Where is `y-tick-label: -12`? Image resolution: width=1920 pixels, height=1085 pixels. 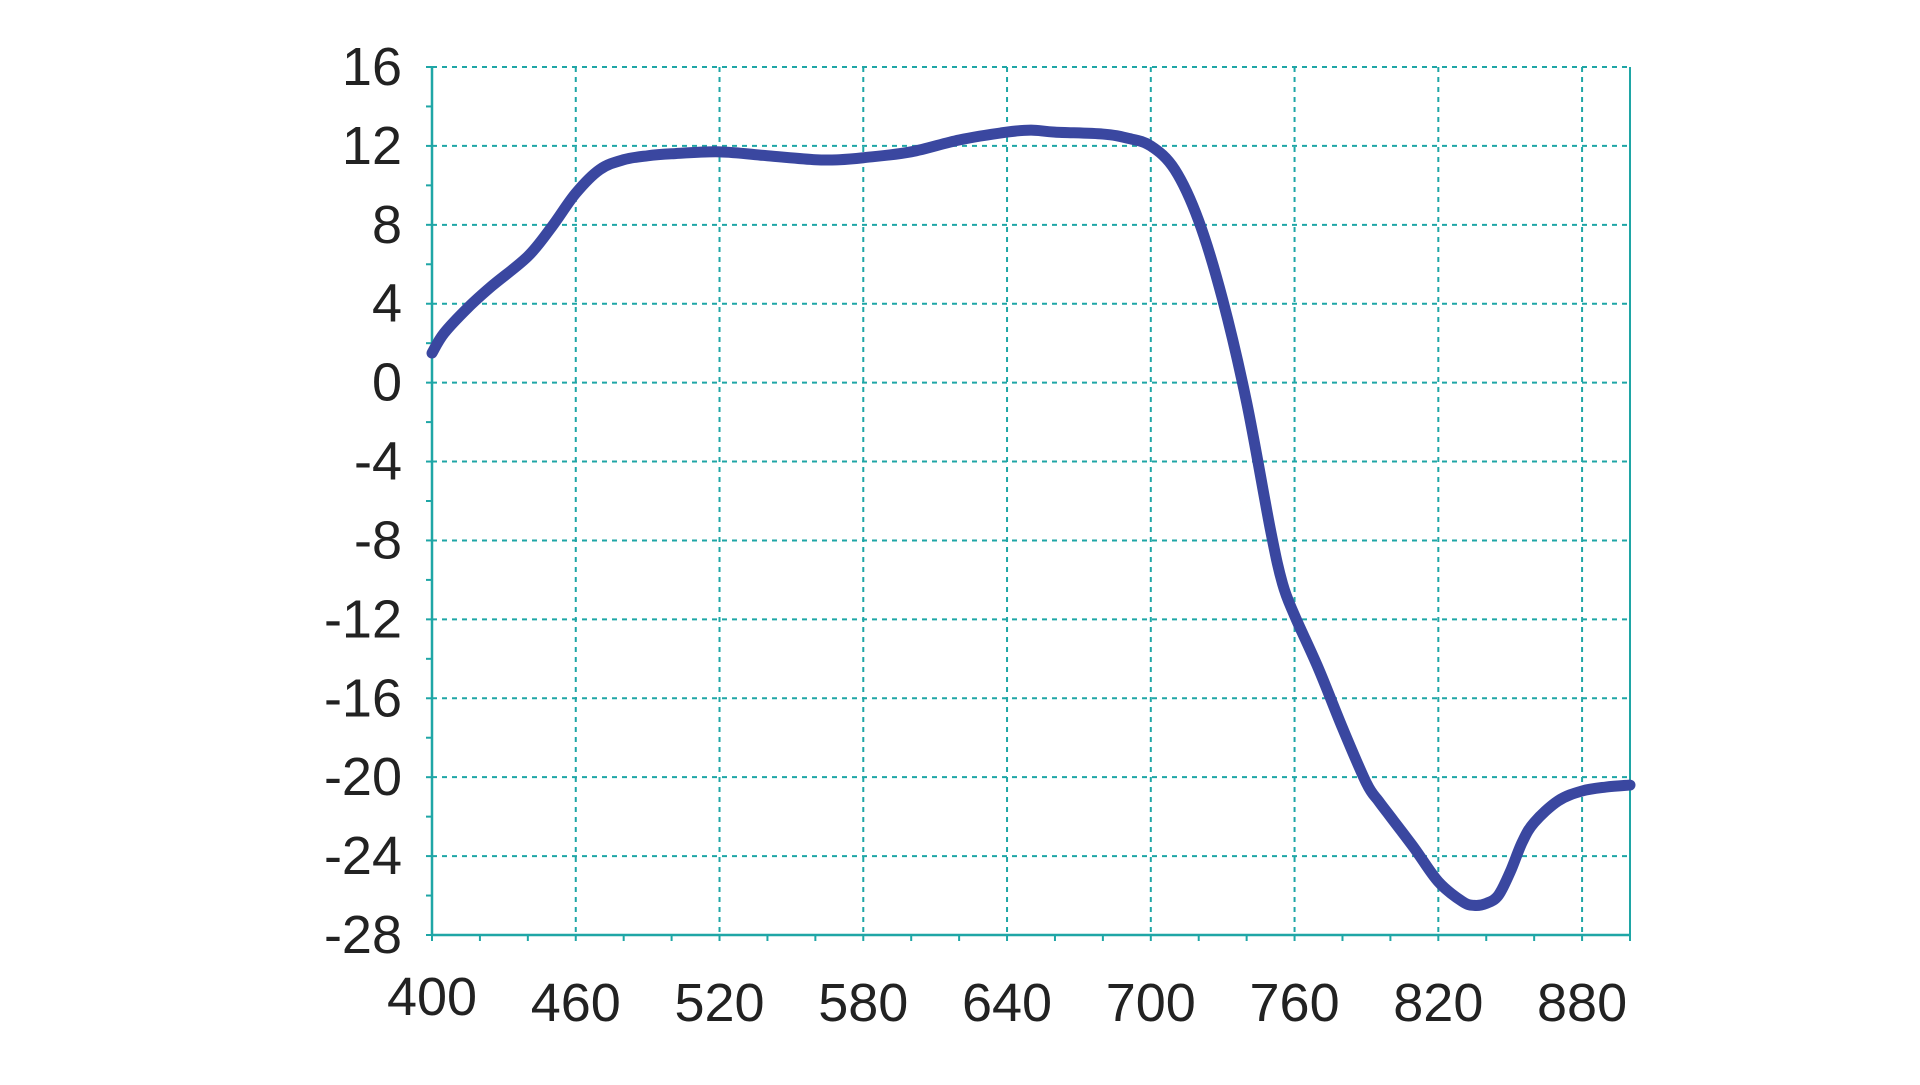 y-tick-label: -12 is located at coordinates (363, 619).